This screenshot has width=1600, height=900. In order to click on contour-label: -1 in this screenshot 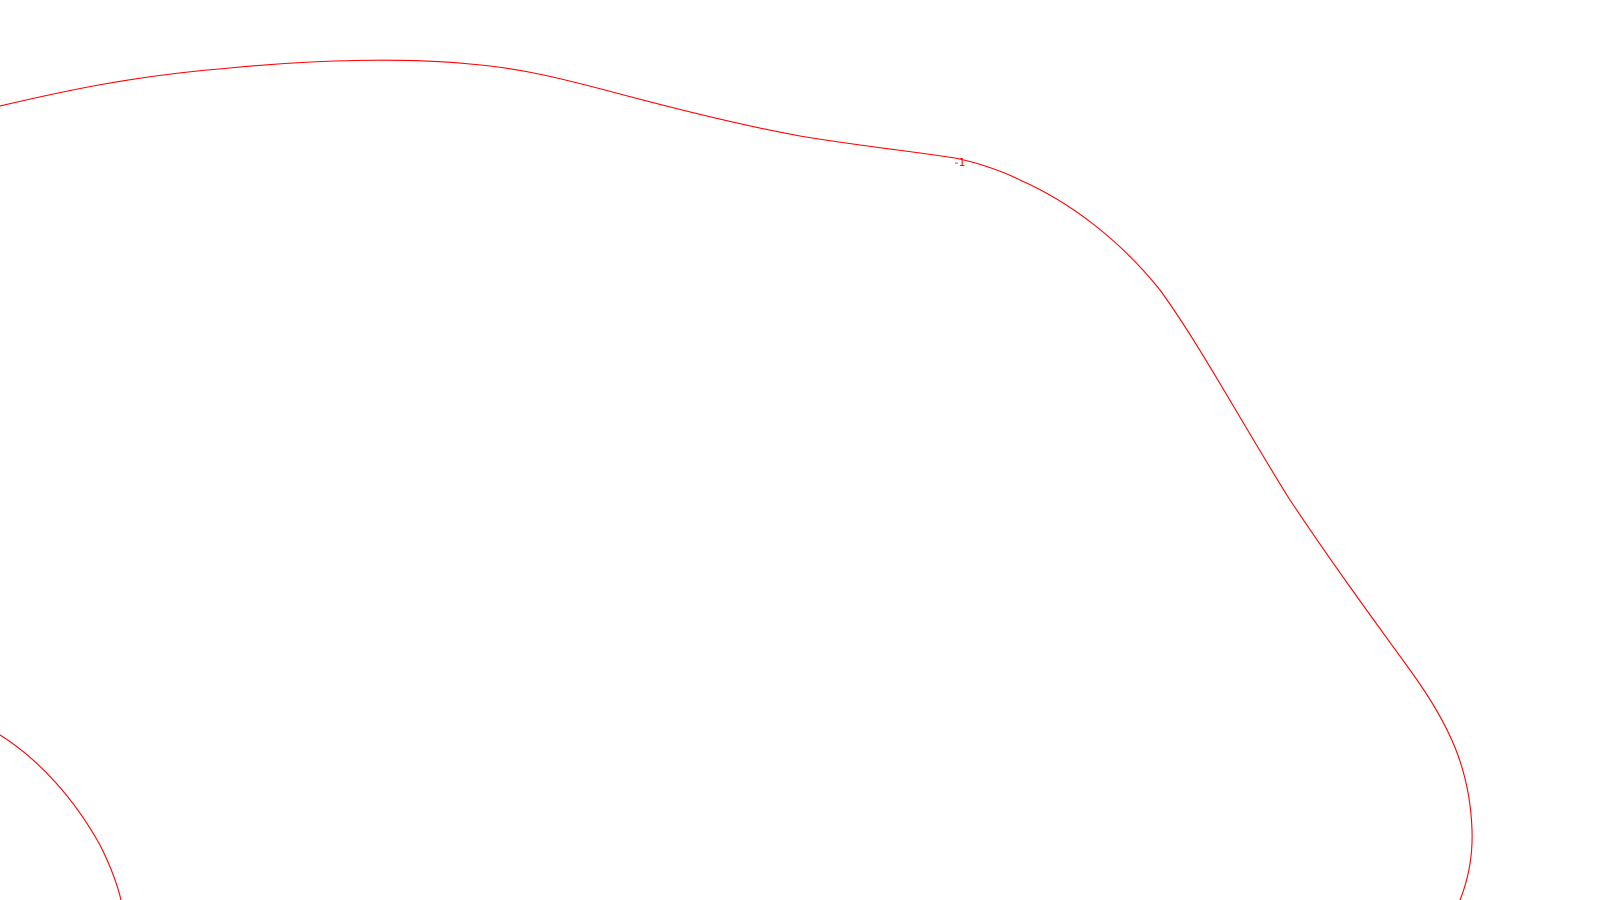, I will do `click(960, 162)`.